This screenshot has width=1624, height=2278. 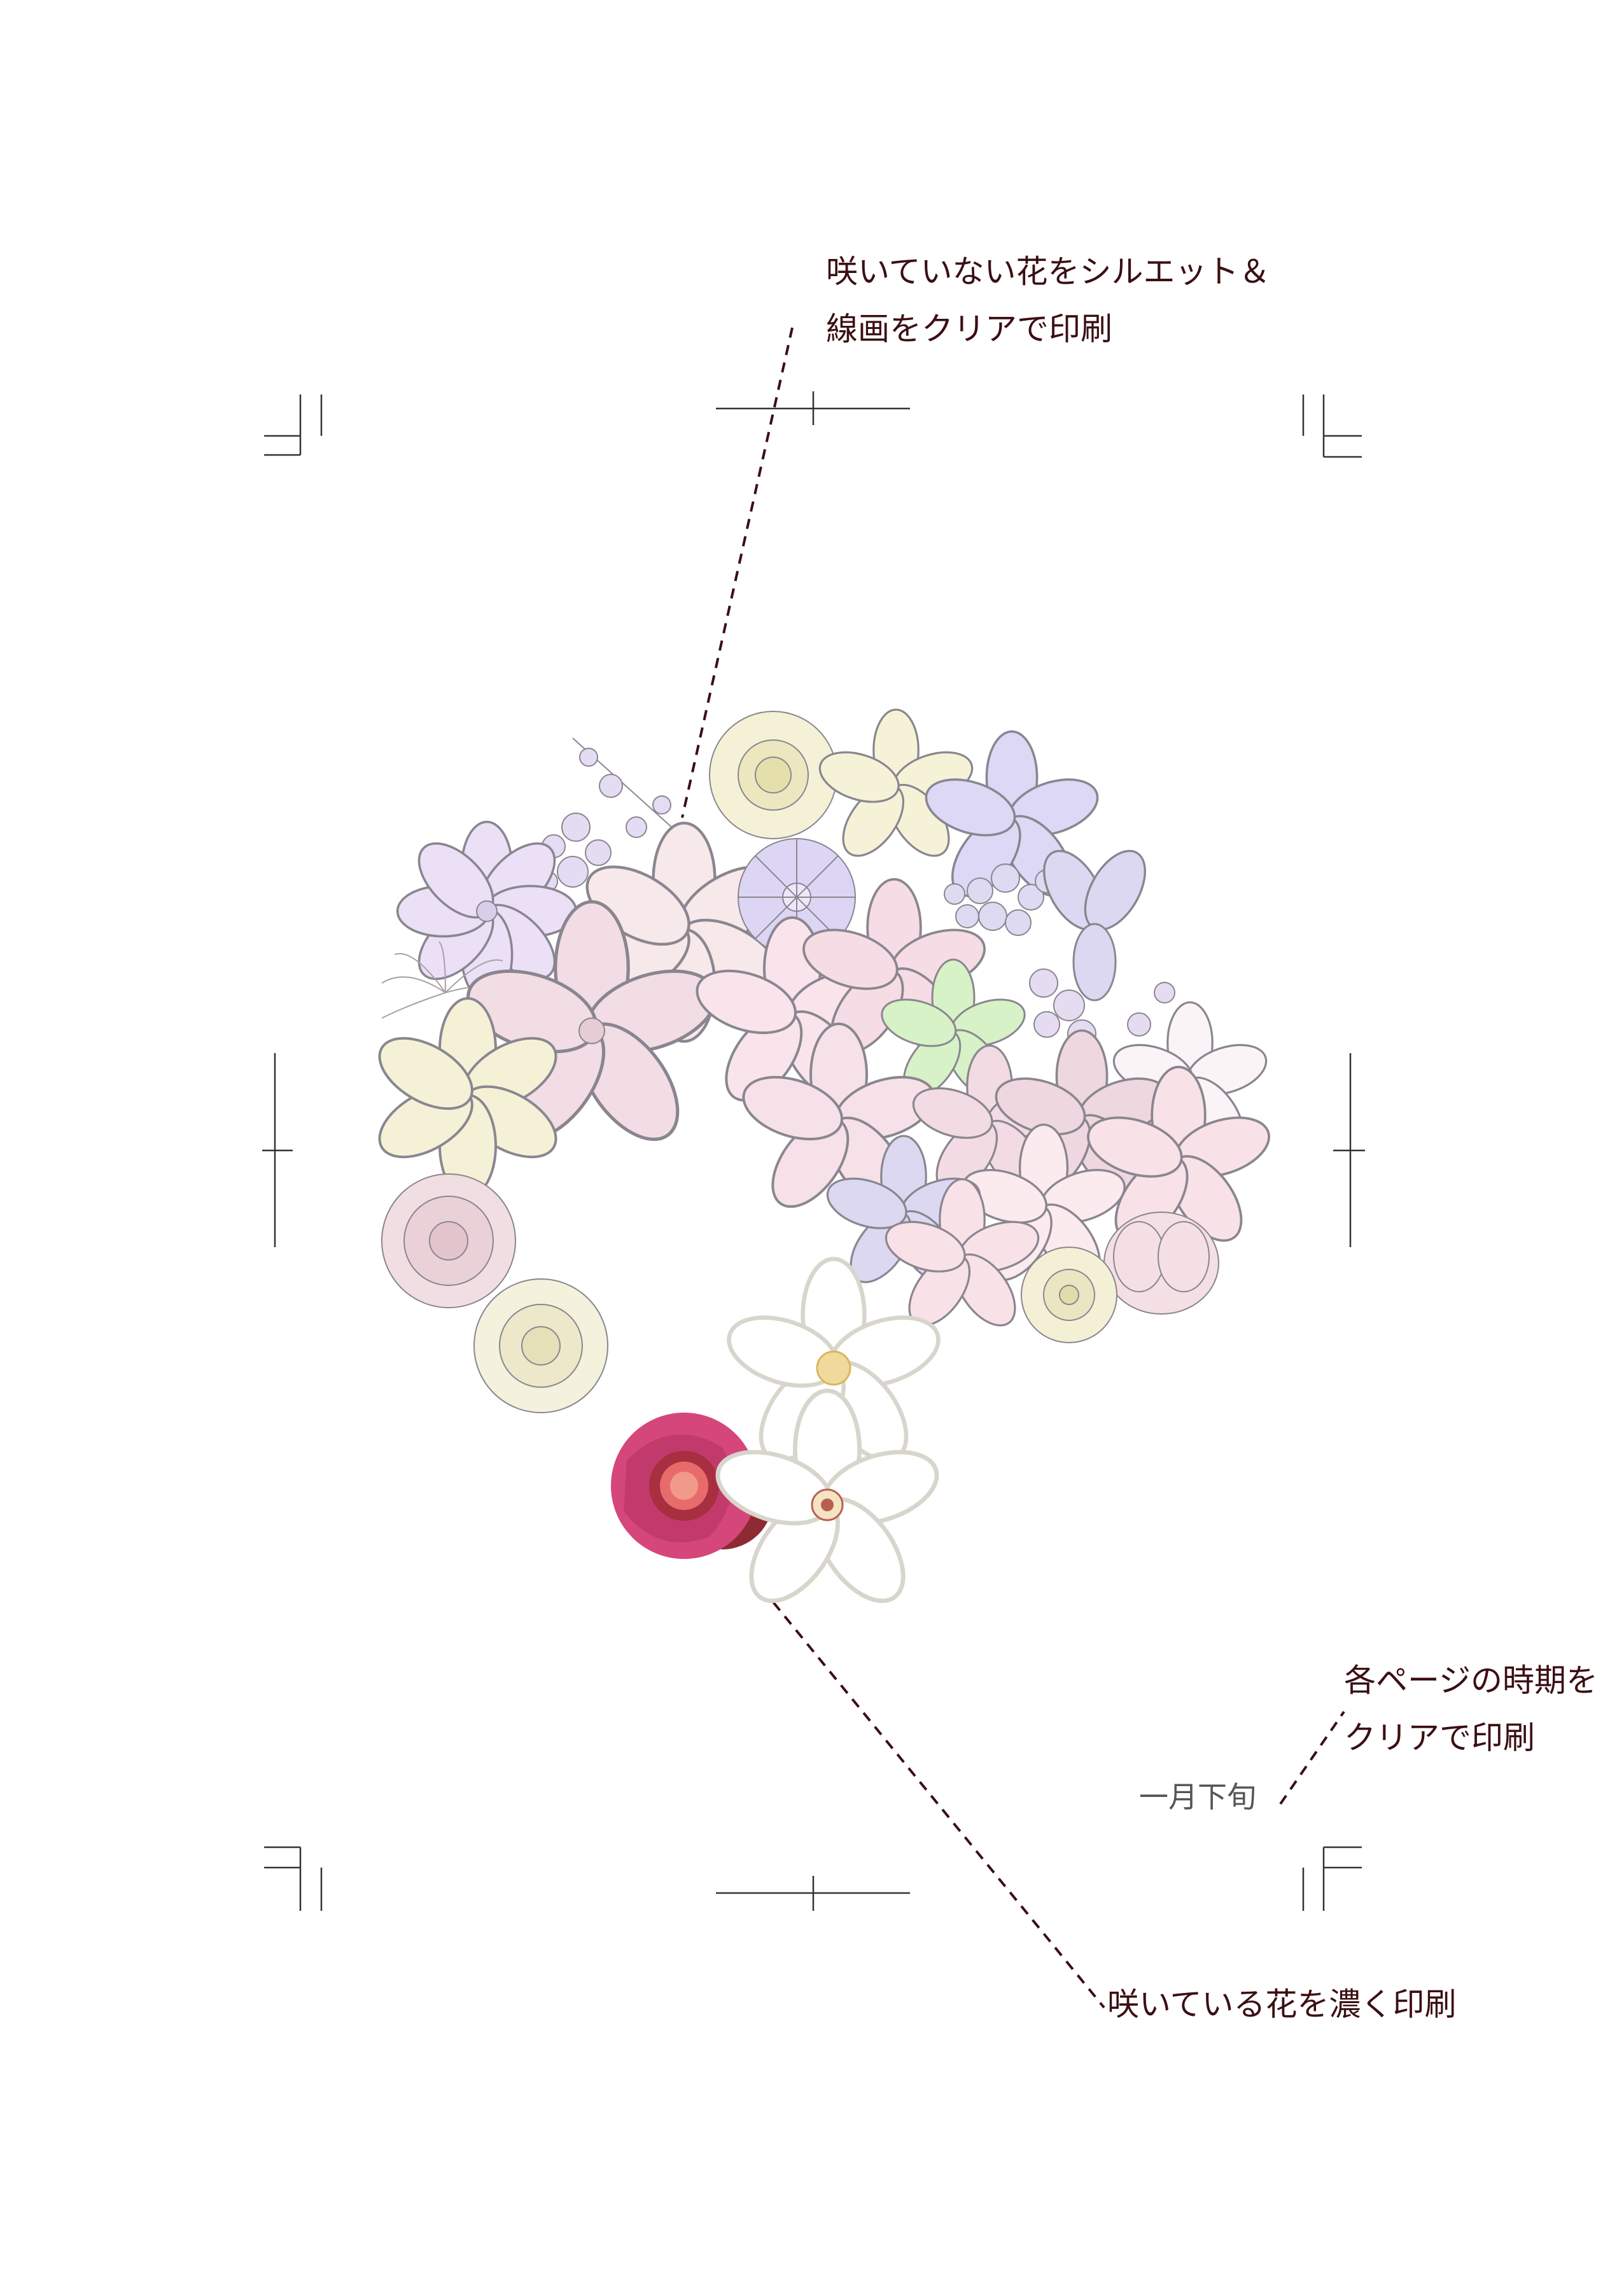 What do you see at coordinates (969, 329) in the screenshot?
I see `annotation-unbloomed-line-2: 線画をクリアで印刷` at bounding box center [969, 329].